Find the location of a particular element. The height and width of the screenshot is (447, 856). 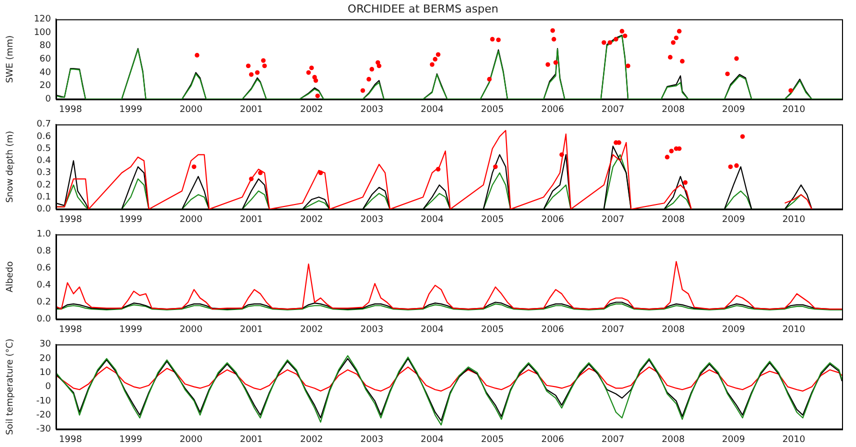

y-tick-label: 0.8 is located at coordinates (44, 251).